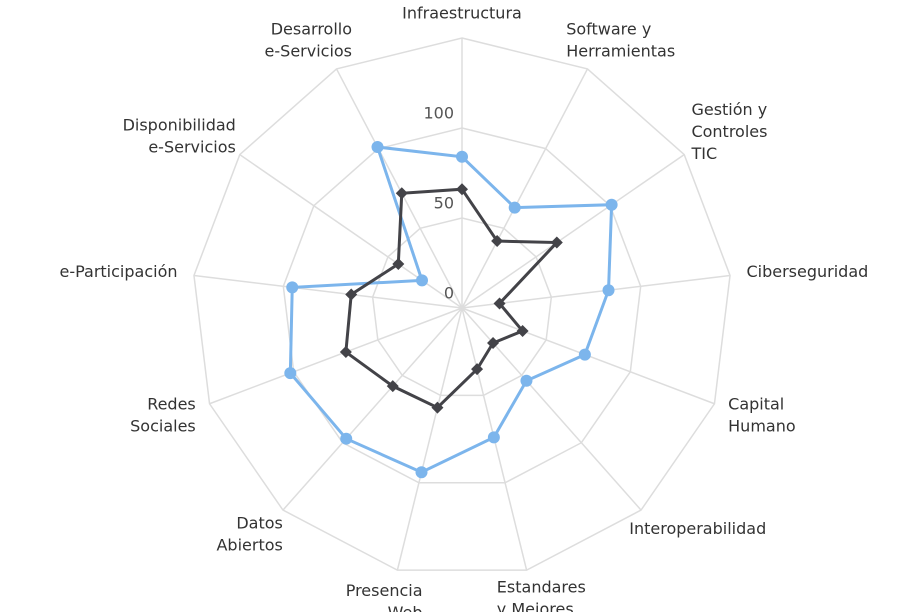 This screenshot has height=612, width=915. I want to click on category-label: e-Participación, so click(118, 272).